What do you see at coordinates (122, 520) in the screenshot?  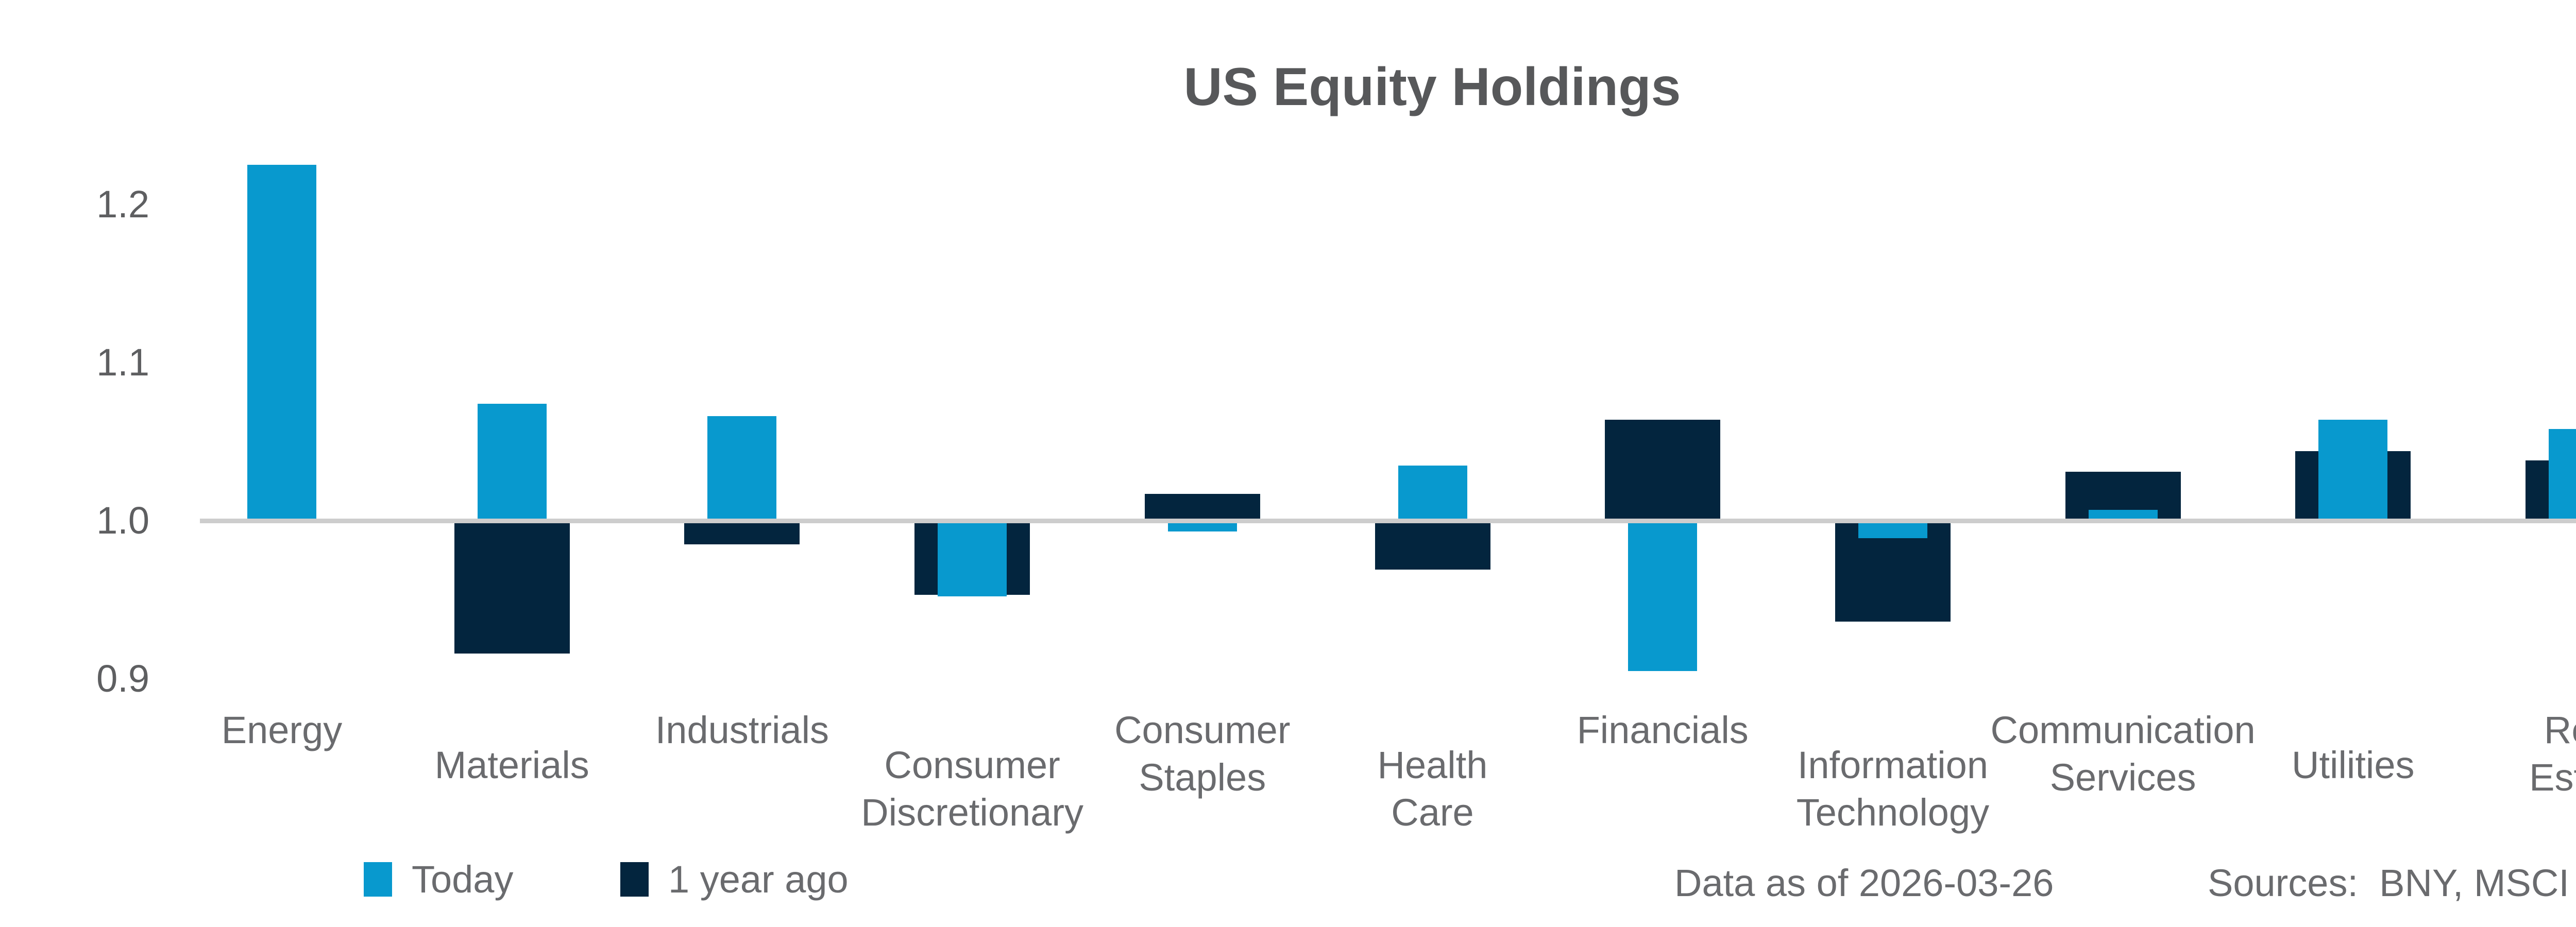 I see `y-tick-label: 1.0` at bounding box center [122, 520].